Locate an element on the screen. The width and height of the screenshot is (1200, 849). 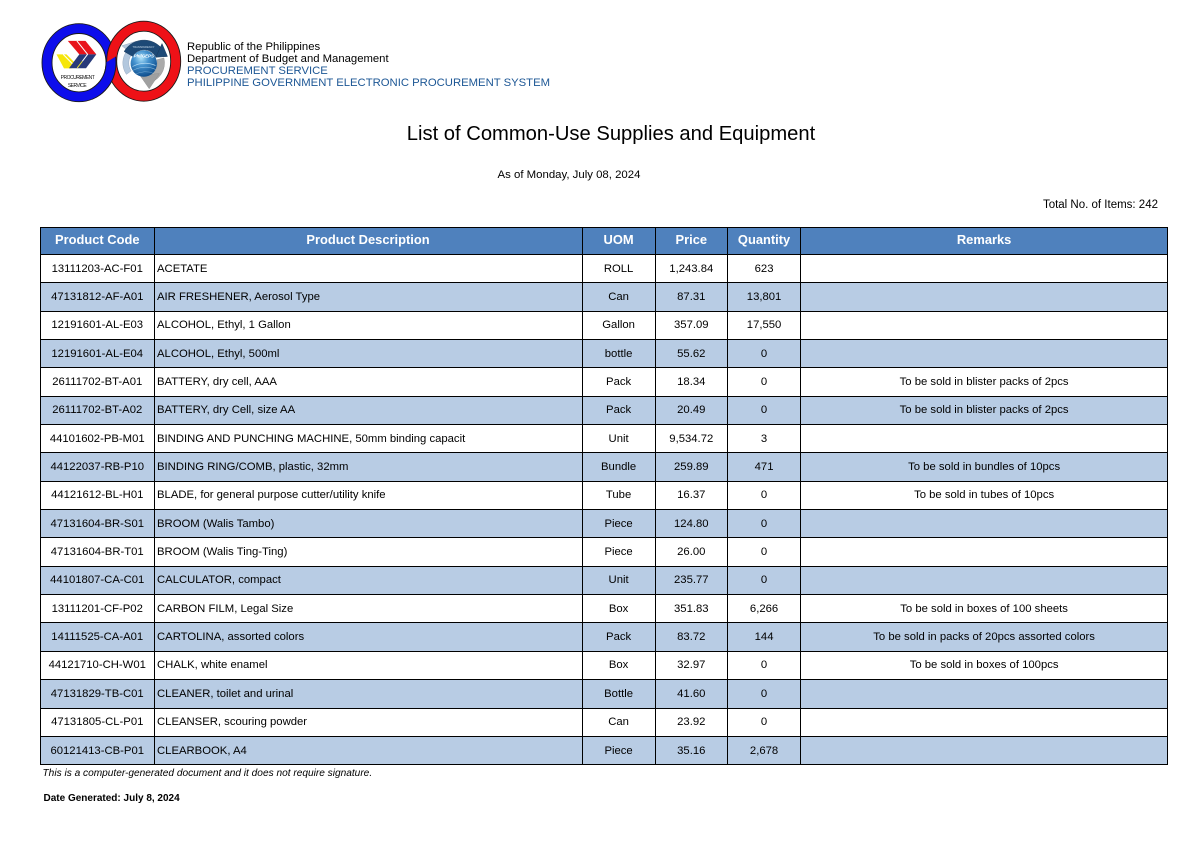
svg-text: PhilGEPS is located at coordinates (144, 56).